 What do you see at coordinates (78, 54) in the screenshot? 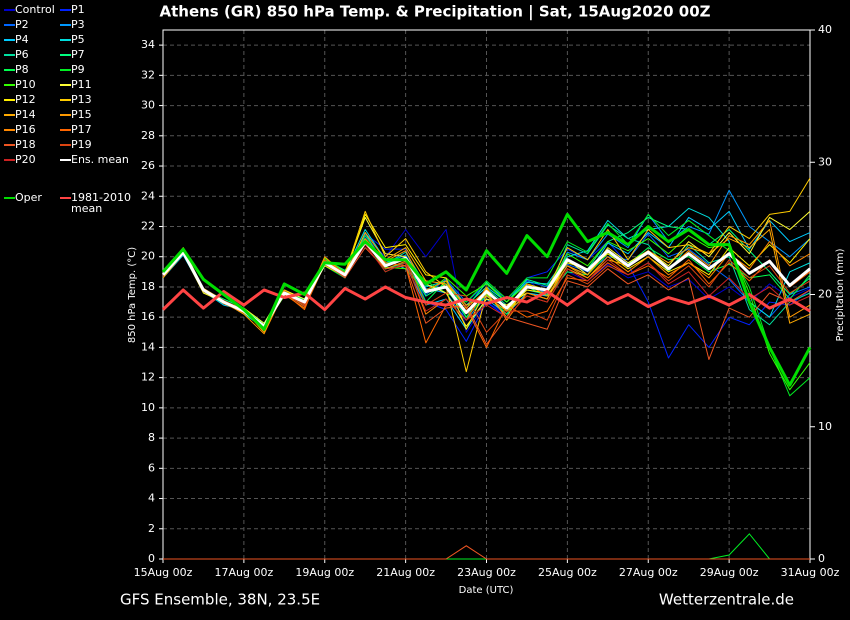
I see `legend-label: P7` at bounding box center [78, 54].